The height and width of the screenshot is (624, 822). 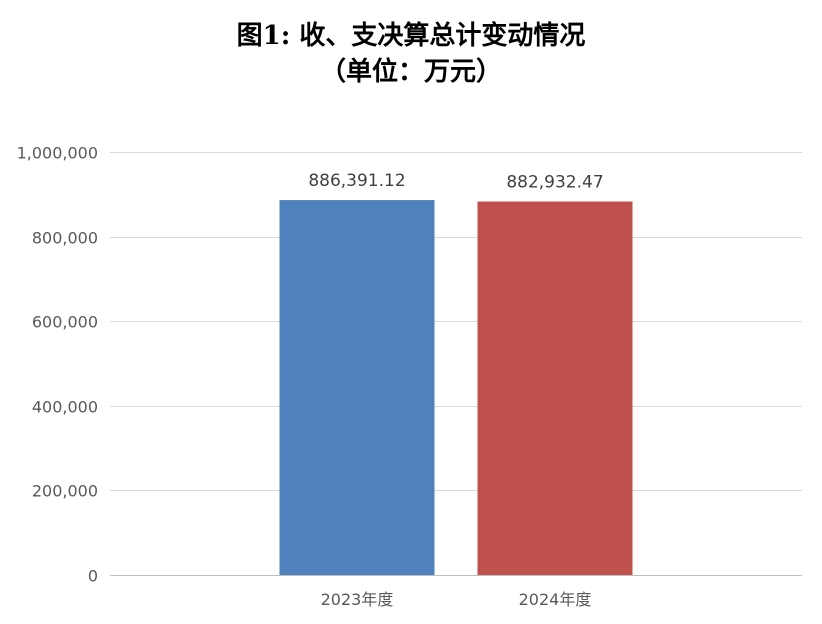 What do you see at coordinates (356, 181) in the screenshot?
I see `data-label-1: 886,391.12` at bounding box center [356, 181].